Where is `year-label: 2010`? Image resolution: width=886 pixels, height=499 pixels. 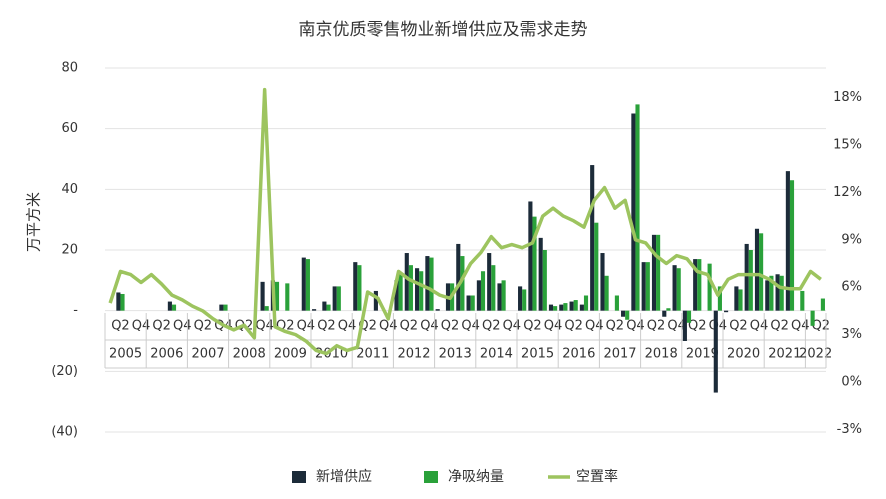 year-label: 2010 is located at coordinates (331, 354).